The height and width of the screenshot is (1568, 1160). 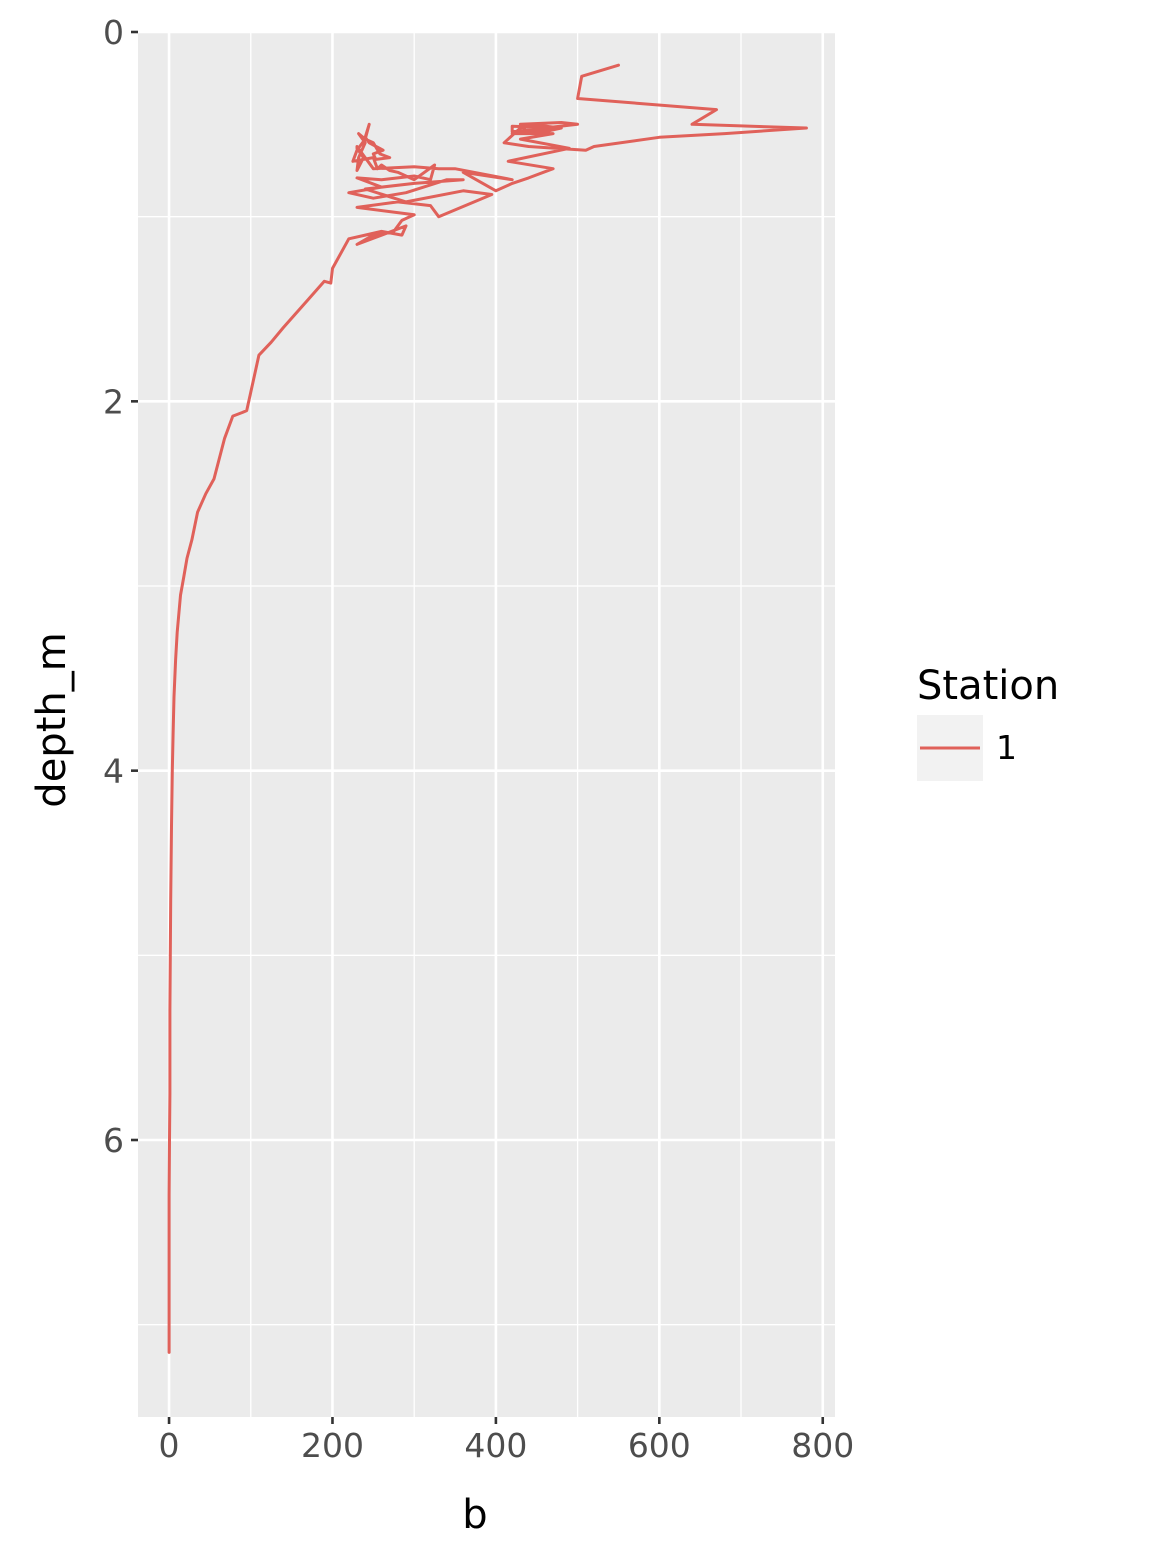 What do you see at coordinates (495, 1445) in the screenshot?
I see `x-tick-label: 400` at bounding box center [495, 1445].